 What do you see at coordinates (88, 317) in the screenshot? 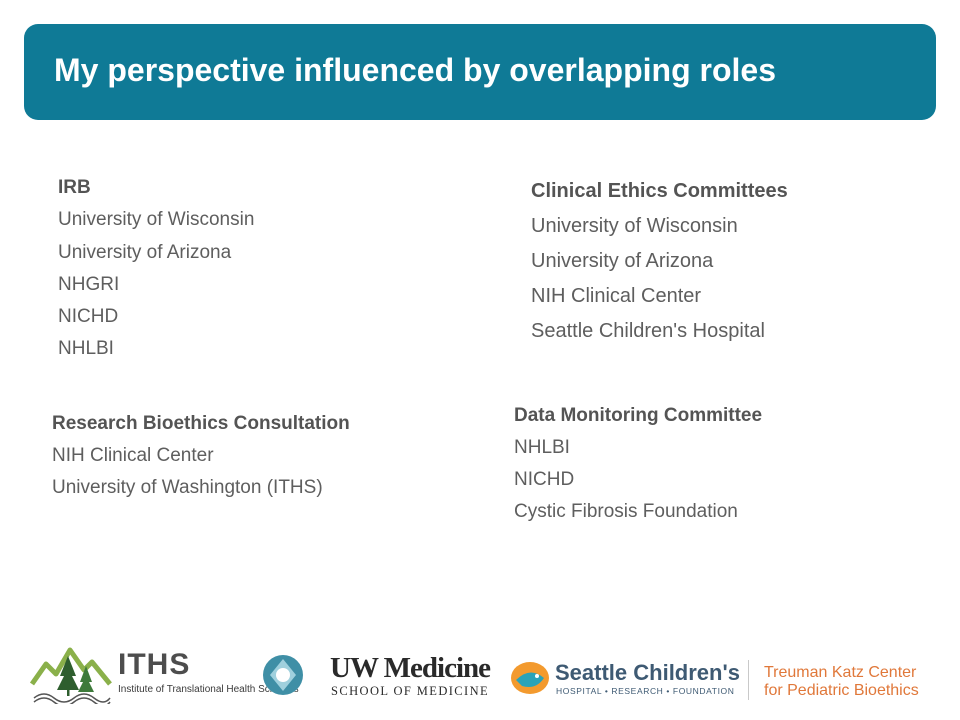
I see `irb-item: NICHD` at bounding box center [88, 317].